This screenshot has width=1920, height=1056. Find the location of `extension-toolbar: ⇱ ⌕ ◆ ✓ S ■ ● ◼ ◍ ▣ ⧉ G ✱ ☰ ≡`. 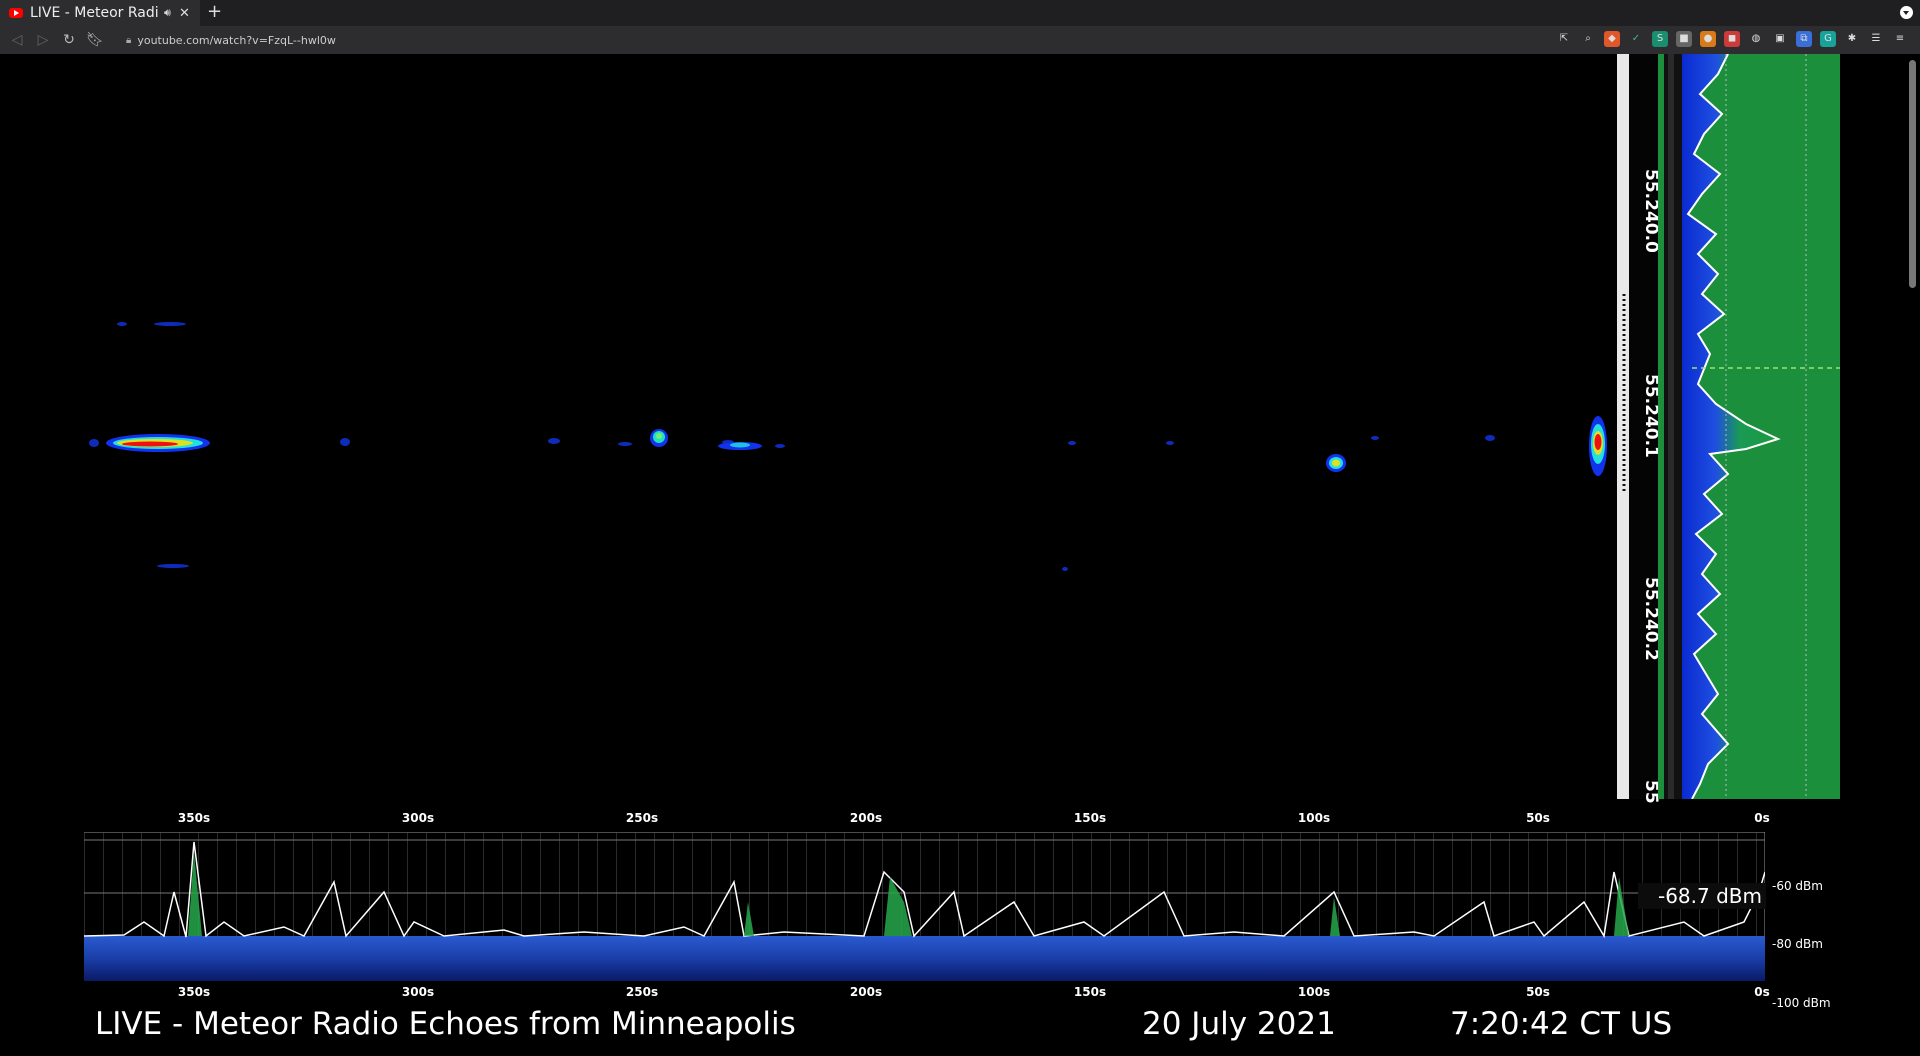

extension-toolbar: ⇱ ⌕ ◆ ✓ S ■ ● ◼ ◍ ▣ ⧉ G ✱ ☰ ≡ is located at coordinates (1732, 39).